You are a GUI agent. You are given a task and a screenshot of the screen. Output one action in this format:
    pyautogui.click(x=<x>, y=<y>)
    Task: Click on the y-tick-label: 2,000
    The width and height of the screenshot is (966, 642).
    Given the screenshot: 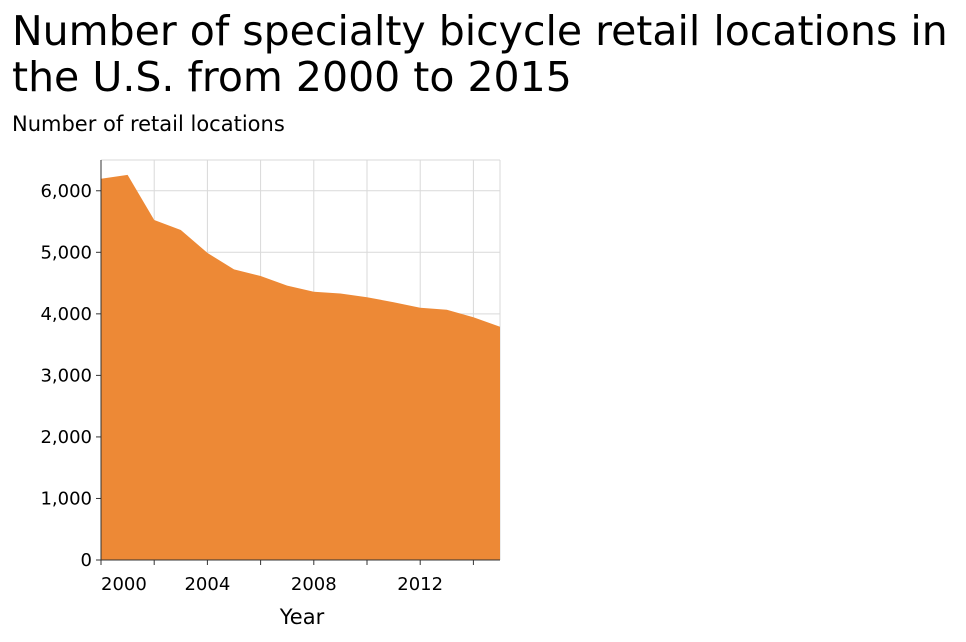 What is the action you would take?
    pyautogui.click(x=66, y=437)
    